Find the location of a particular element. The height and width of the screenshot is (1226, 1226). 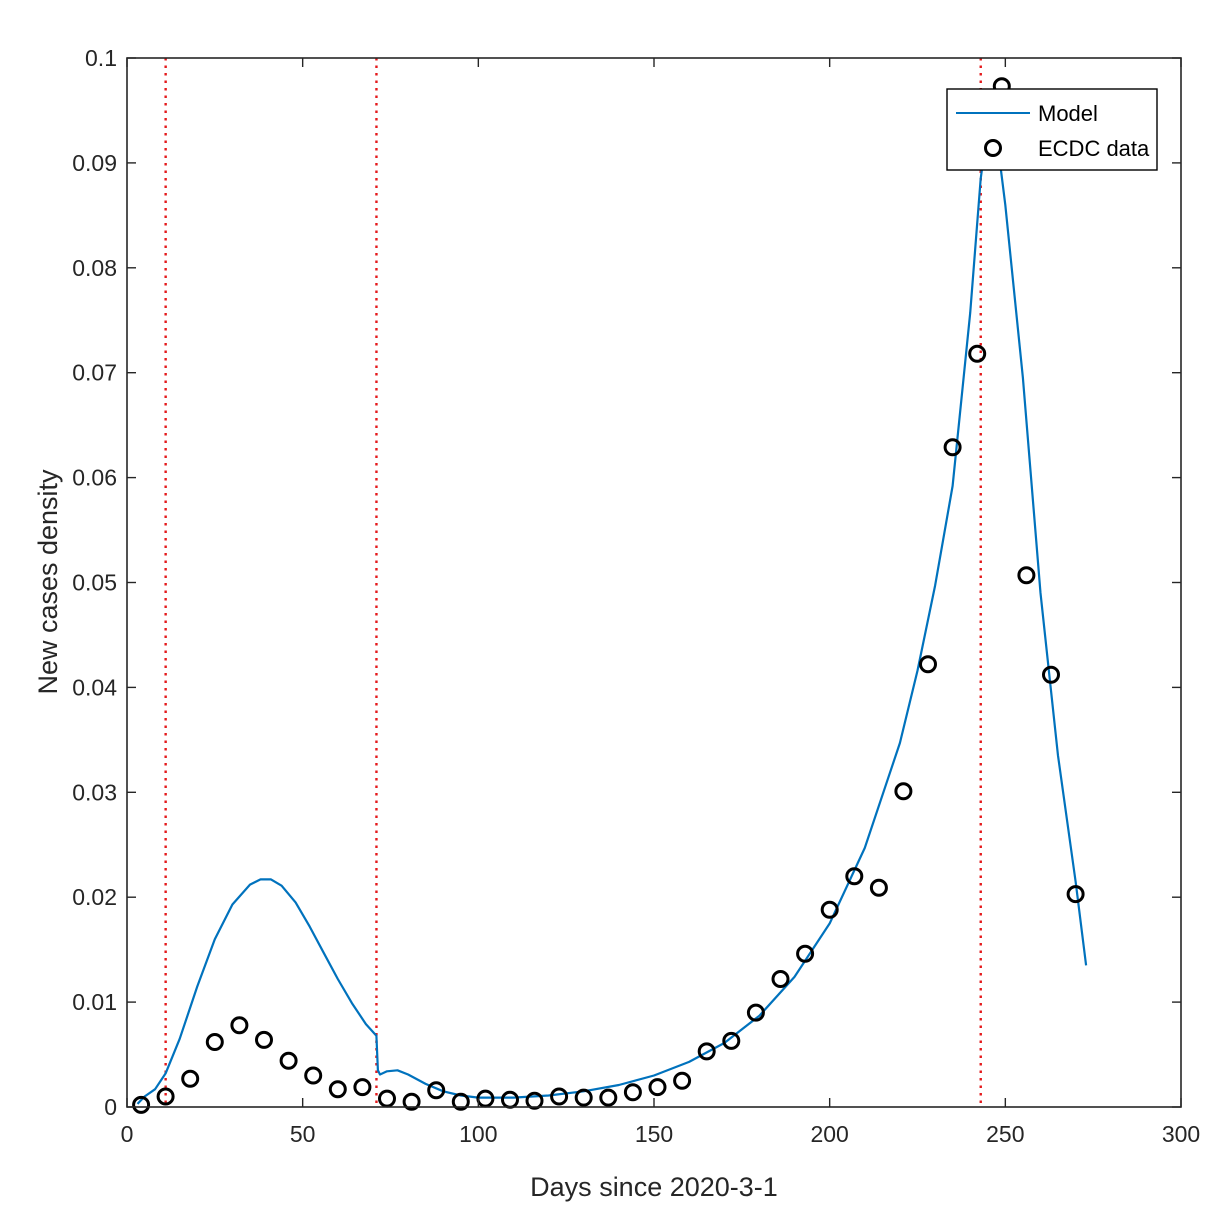

y-tick-label: 0.04 is located at coordinates (94, 687).